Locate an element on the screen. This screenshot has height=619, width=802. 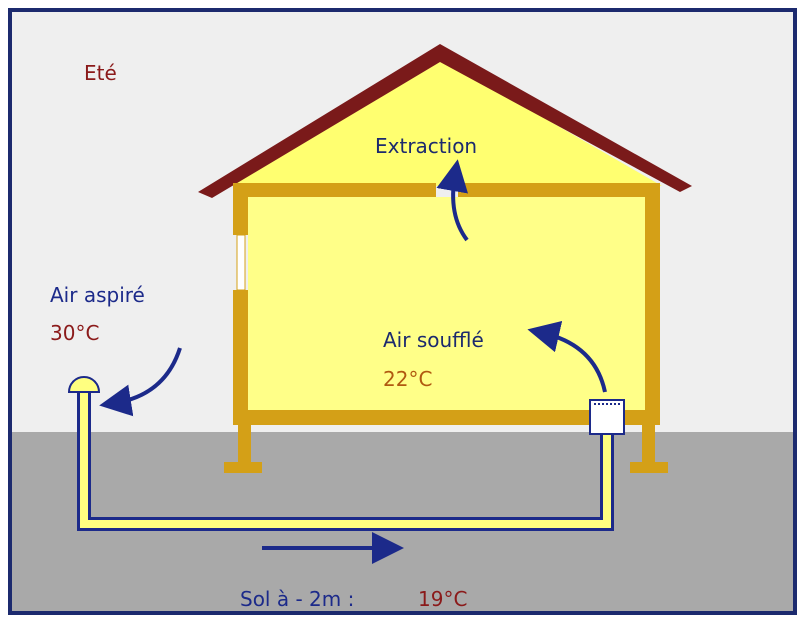
extraction-label: Extraction is located at coordinates (426, 146).